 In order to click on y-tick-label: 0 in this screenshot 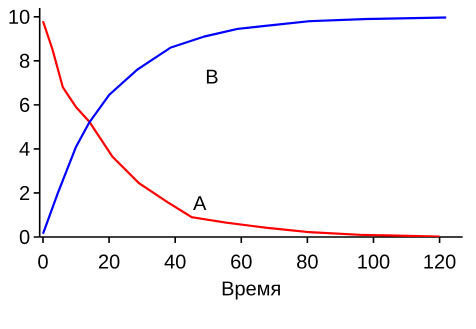, I will do `click(25, 237)`.